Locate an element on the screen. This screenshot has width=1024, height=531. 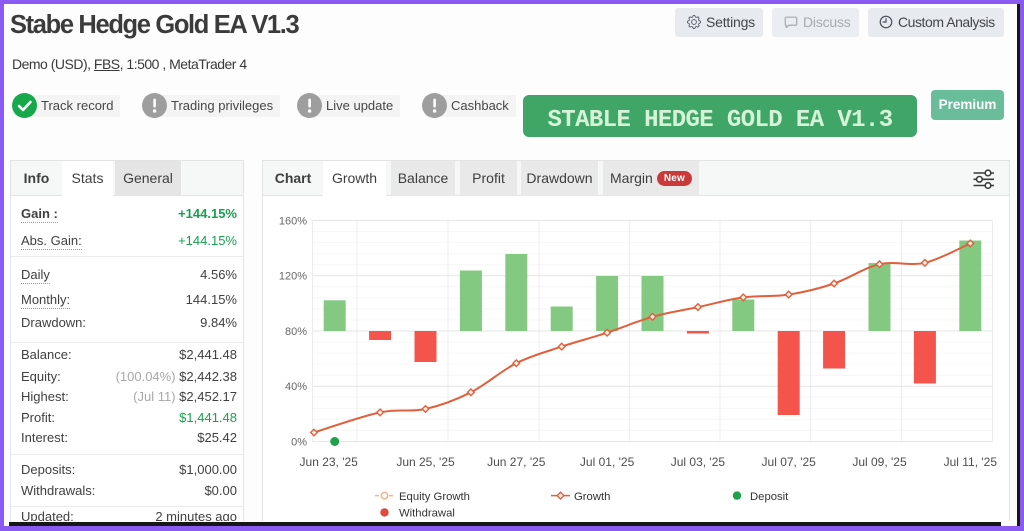
svg-text: Withdrawal is located at coordinates (427, 514).